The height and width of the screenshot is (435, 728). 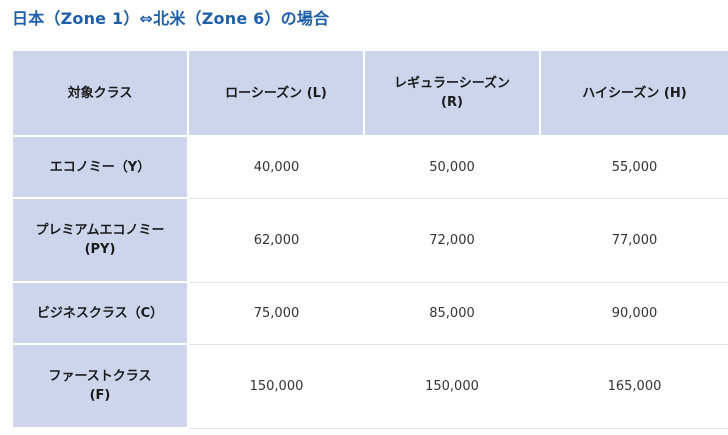 What do you see at coordinates (452, 167) in the screenshot?
I see `cell-regular-season: 50,000` at bounding box center [452, 167].